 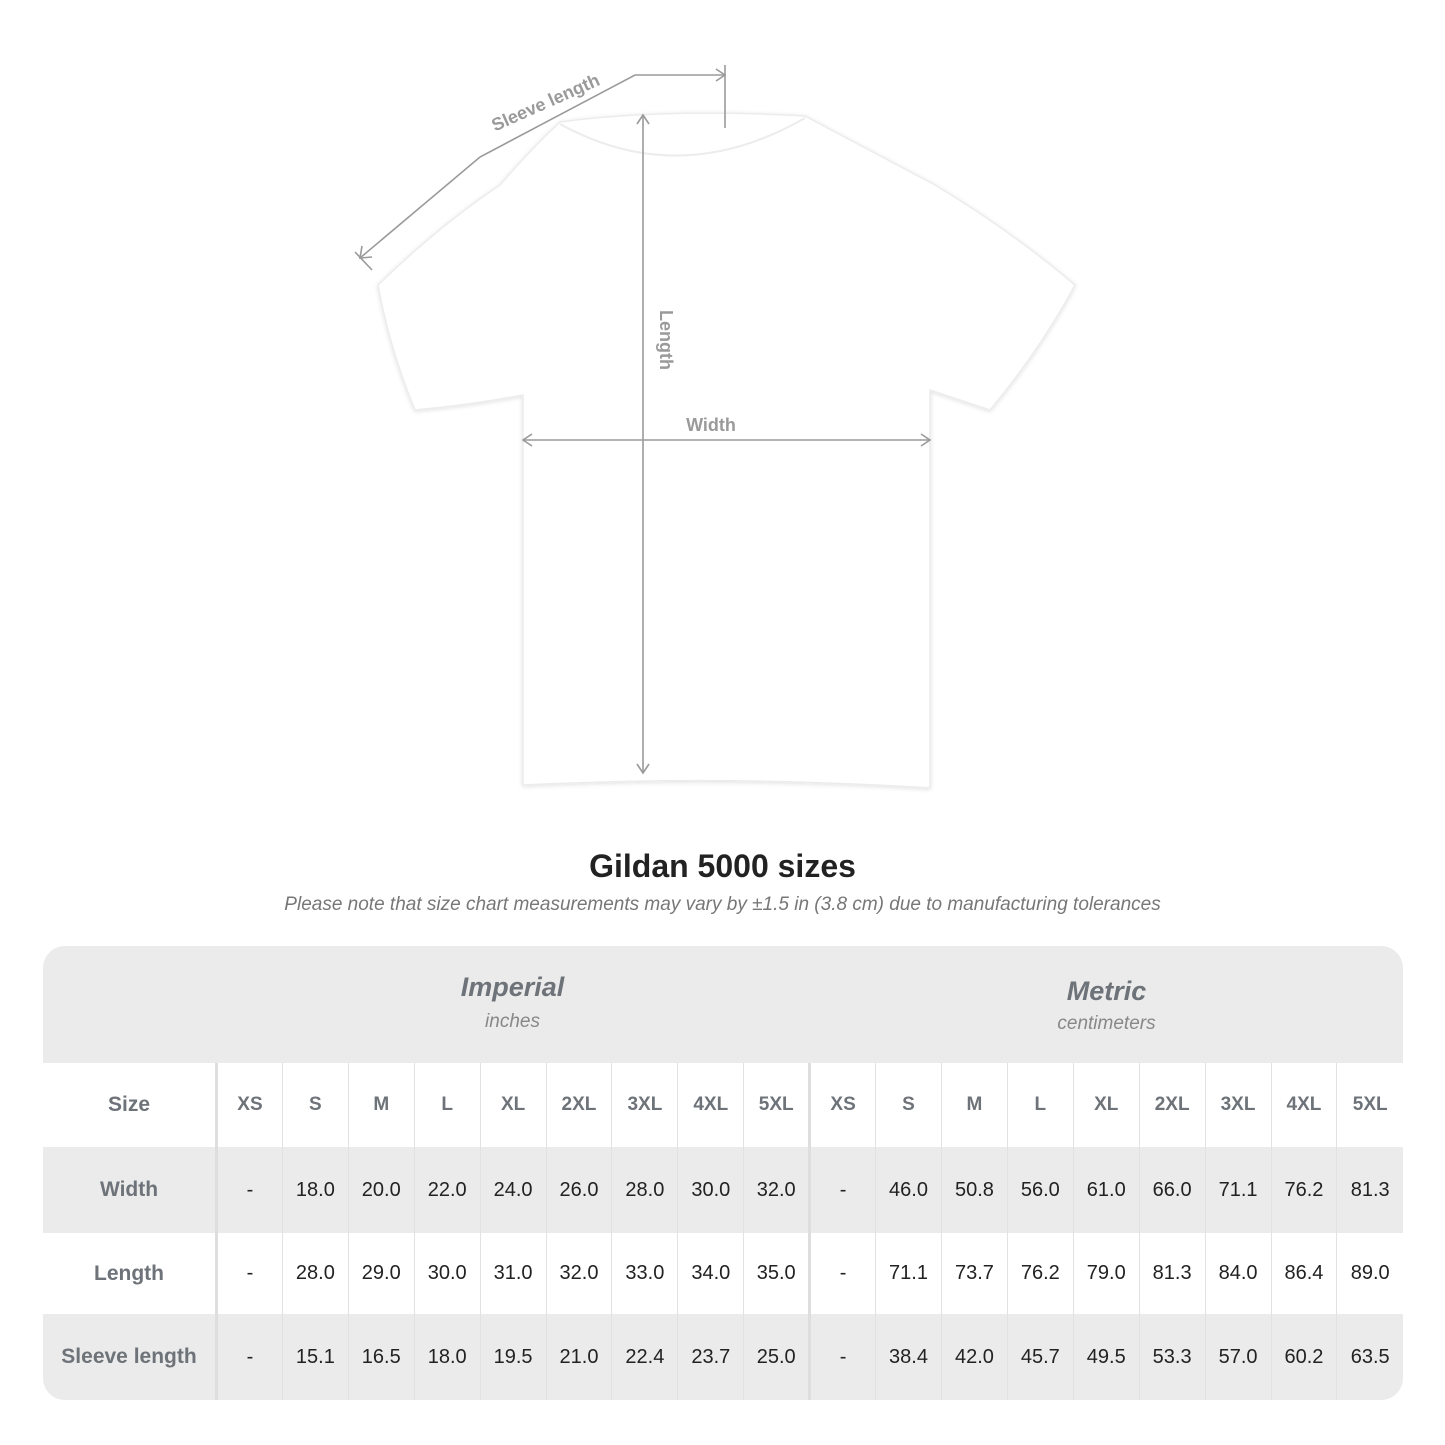 What do you see at coordinates (666, 340) in the screenshot?
I see `length-label: Length` at bounding box center [666, 340].